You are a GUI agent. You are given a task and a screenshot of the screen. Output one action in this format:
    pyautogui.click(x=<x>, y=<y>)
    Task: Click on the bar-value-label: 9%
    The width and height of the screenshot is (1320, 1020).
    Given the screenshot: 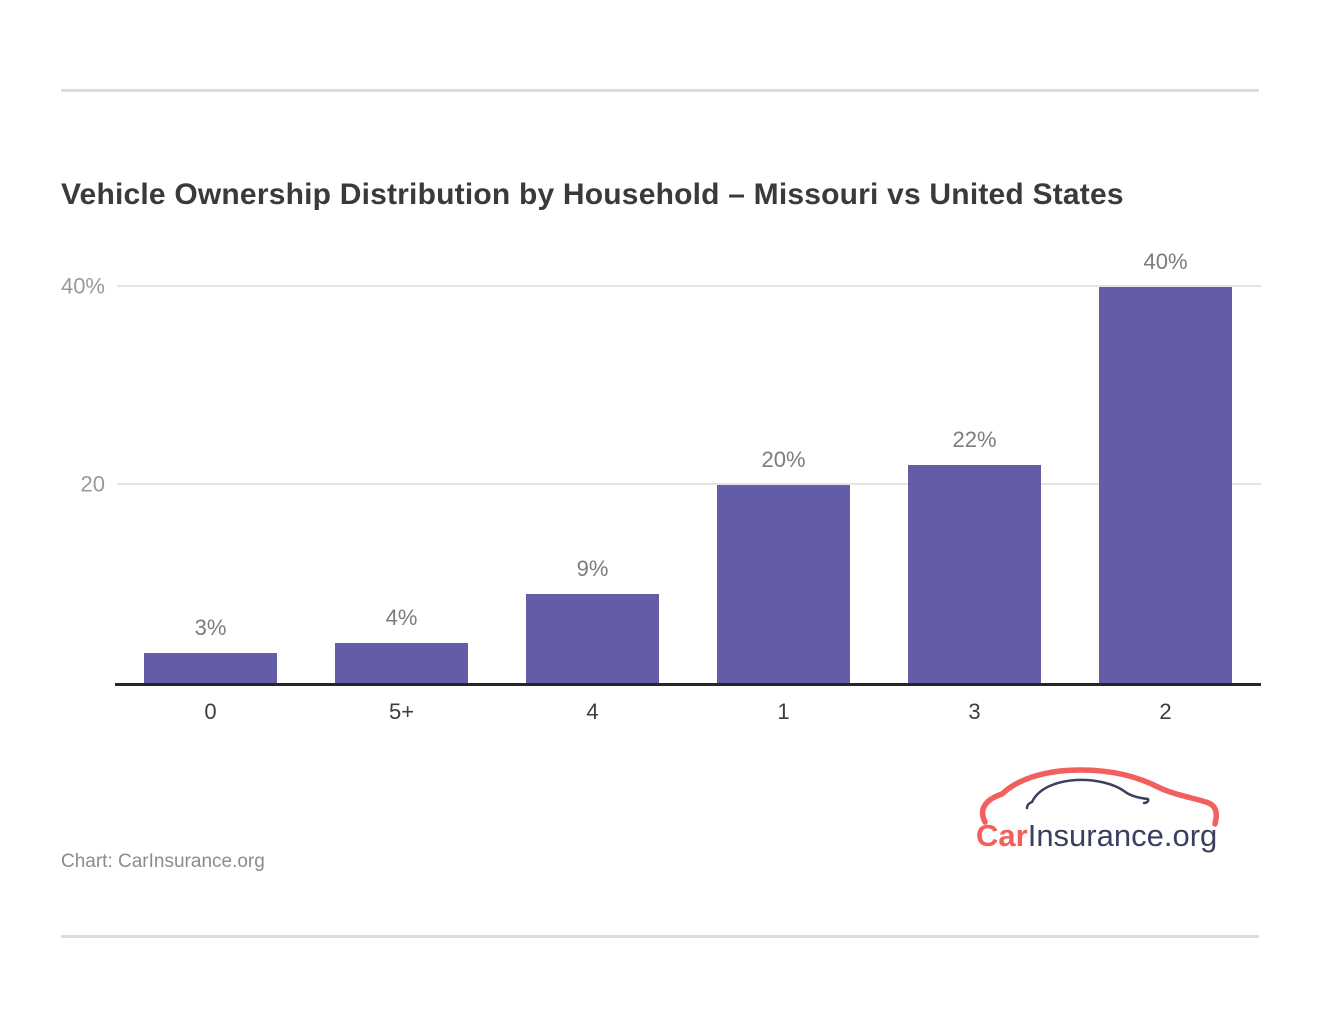 What is the action you would take?
    pyautogui.click(x=592, y=568)
    